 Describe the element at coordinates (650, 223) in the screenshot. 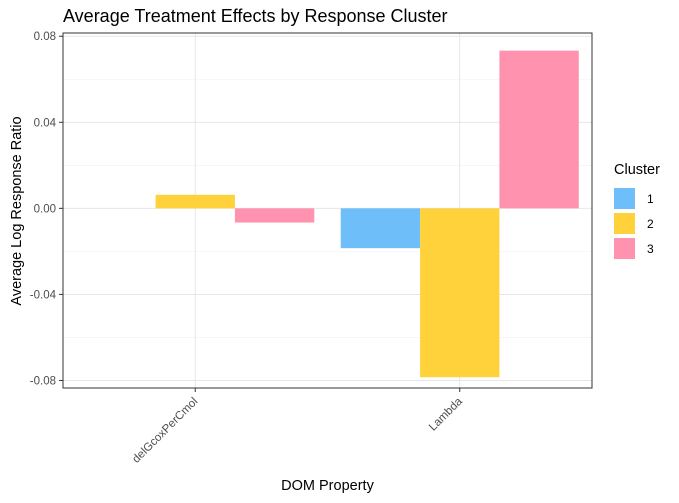

I see `legend-label: 2` at that location.